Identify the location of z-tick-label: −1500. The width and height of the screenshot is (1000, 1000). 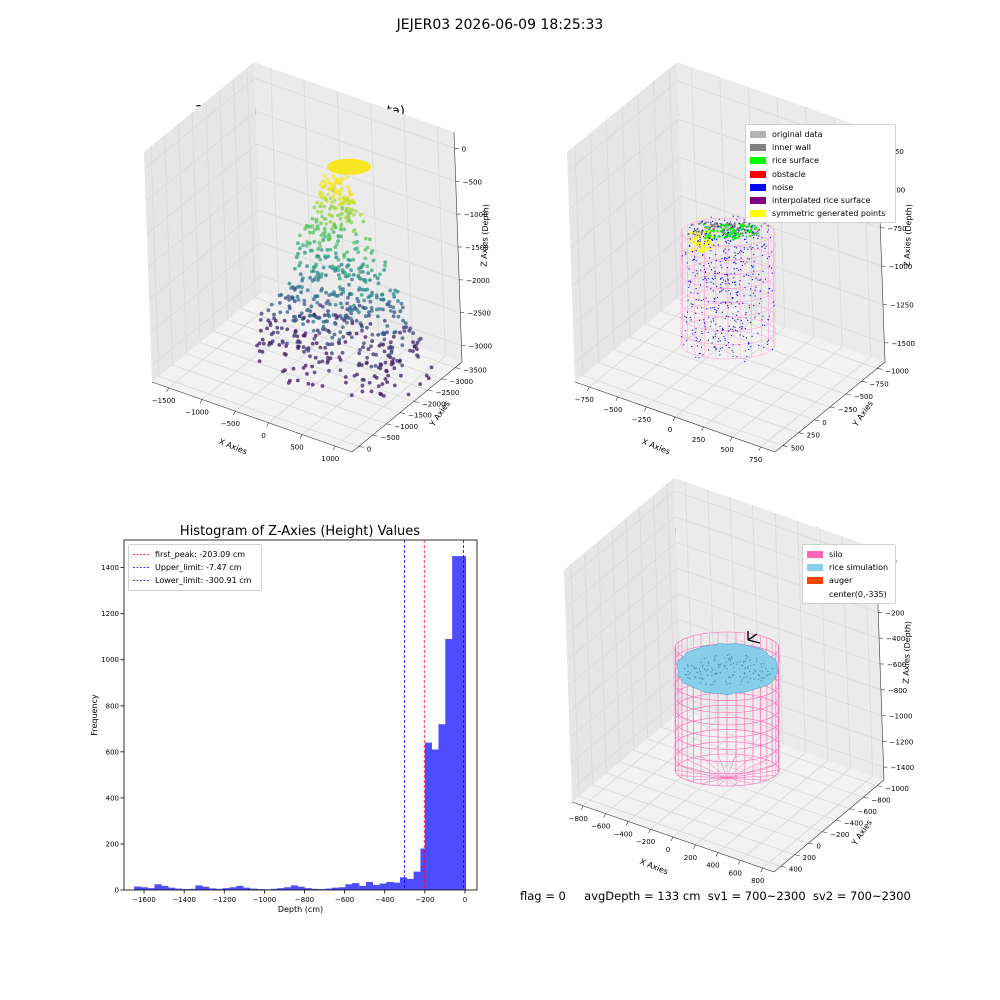
(477, 248).